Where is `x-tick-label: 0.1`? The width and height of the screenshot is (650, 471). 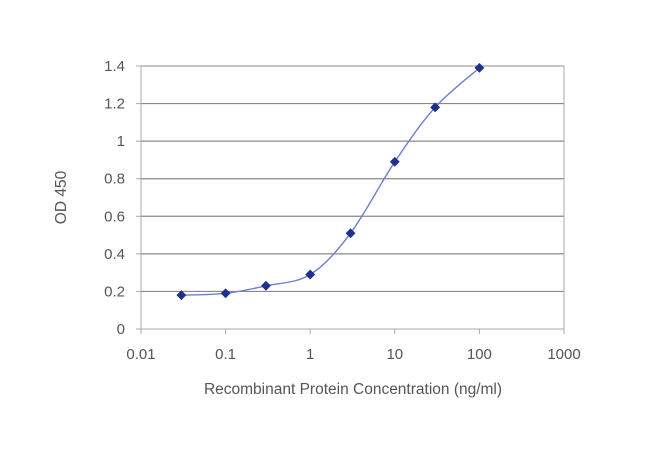
x-tick-label: 0.1 is located at coordinates (225, 354).